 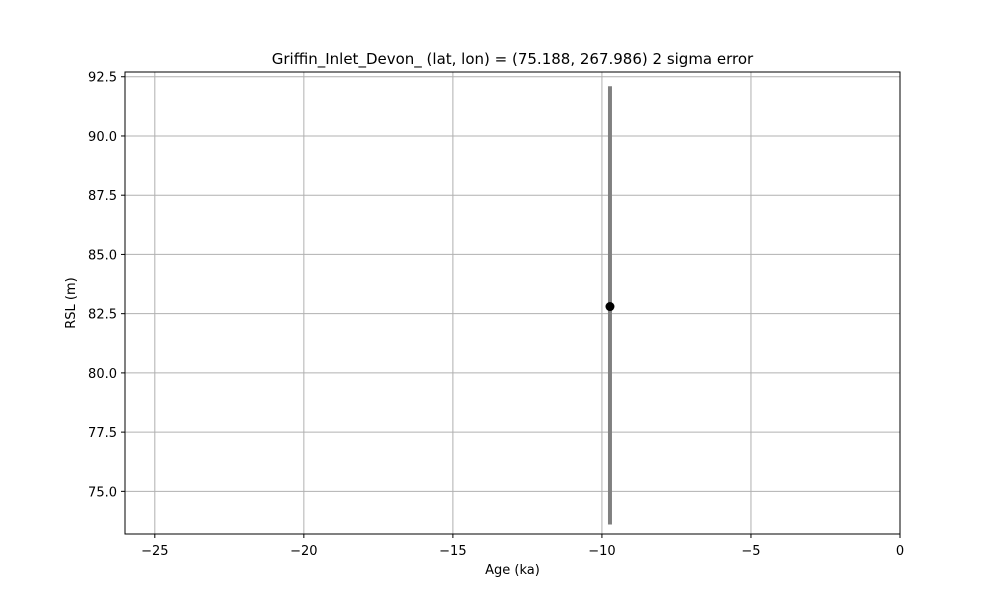 What do you see at coordinates (900, 551) in the screenshot?
I see `x-tick-label: 0` at bounding box center [900, 551].